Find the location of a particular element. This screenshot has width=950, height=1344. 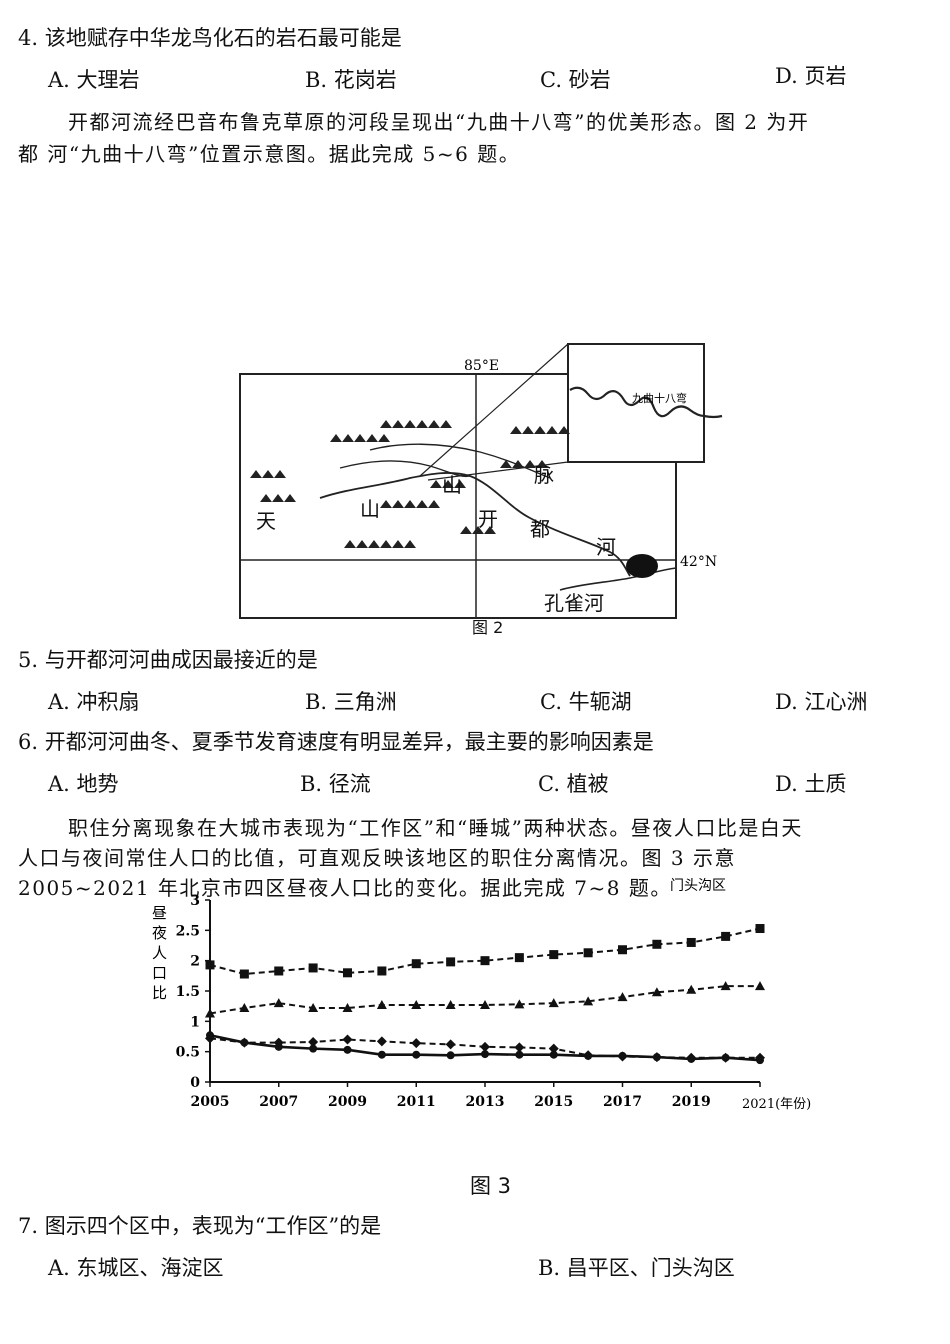

q6-option-c: C. 植被 is located at coordinates (573, 784).